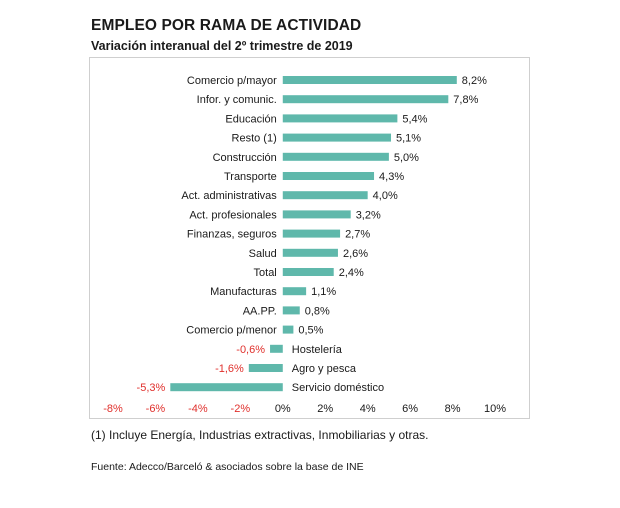  I want to click on value-label: 0,5%, so click(310, 331).